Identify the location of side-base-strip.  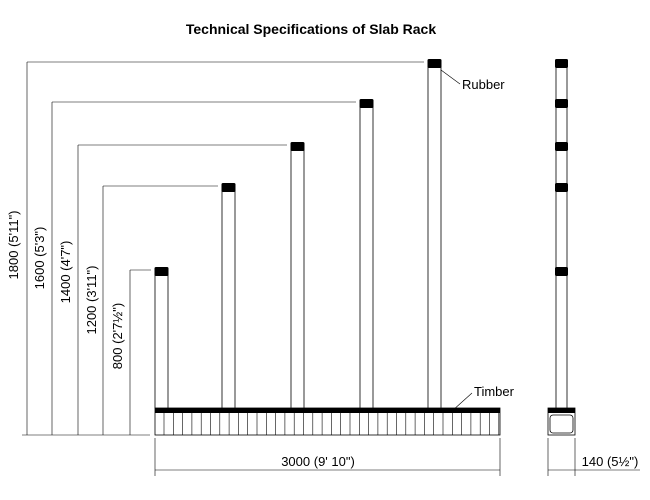
(561, 410).